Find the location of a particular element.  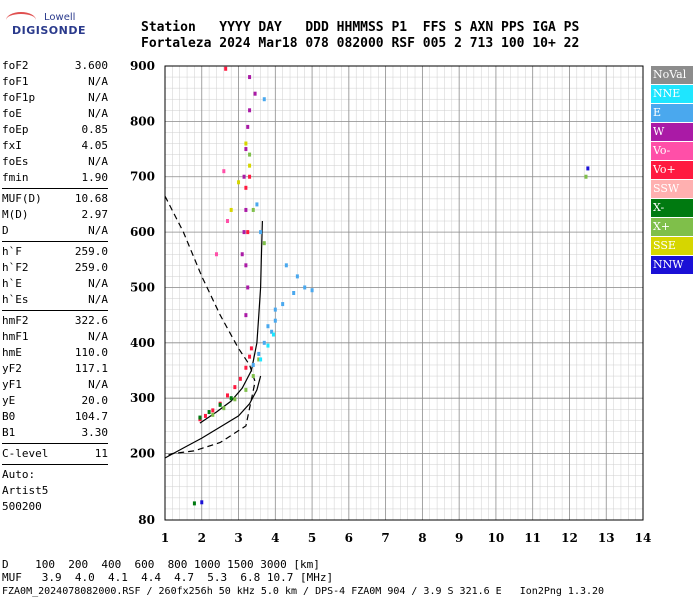

autoscaling-line: Auto: is located at coordinates (19, 474).